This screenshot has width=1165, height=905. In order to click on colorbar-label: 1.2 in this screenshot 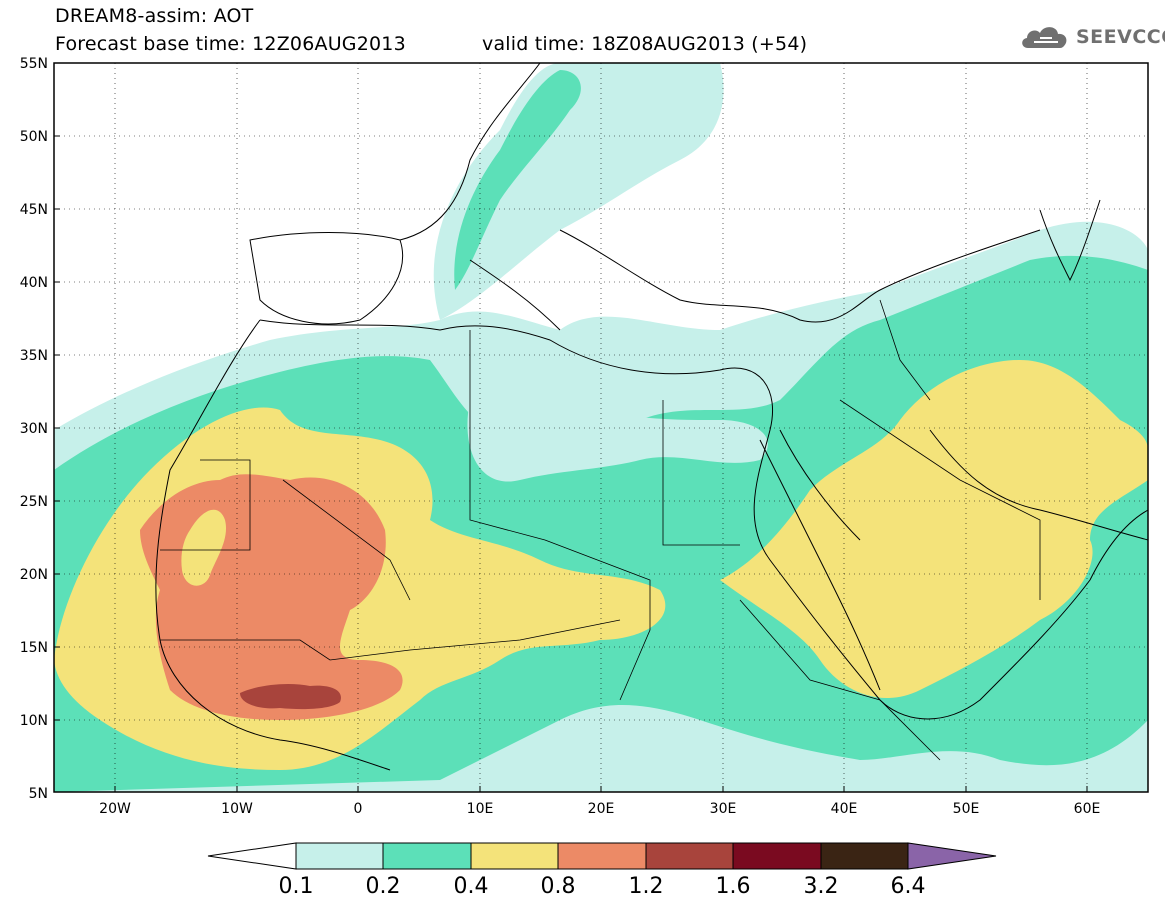, I will do `click(646, 886)`.